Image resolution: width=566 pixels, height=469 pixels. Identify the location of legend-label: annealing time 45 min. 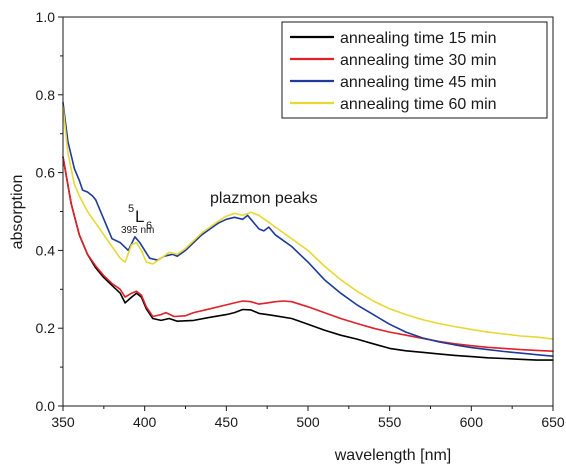
(418, 82).